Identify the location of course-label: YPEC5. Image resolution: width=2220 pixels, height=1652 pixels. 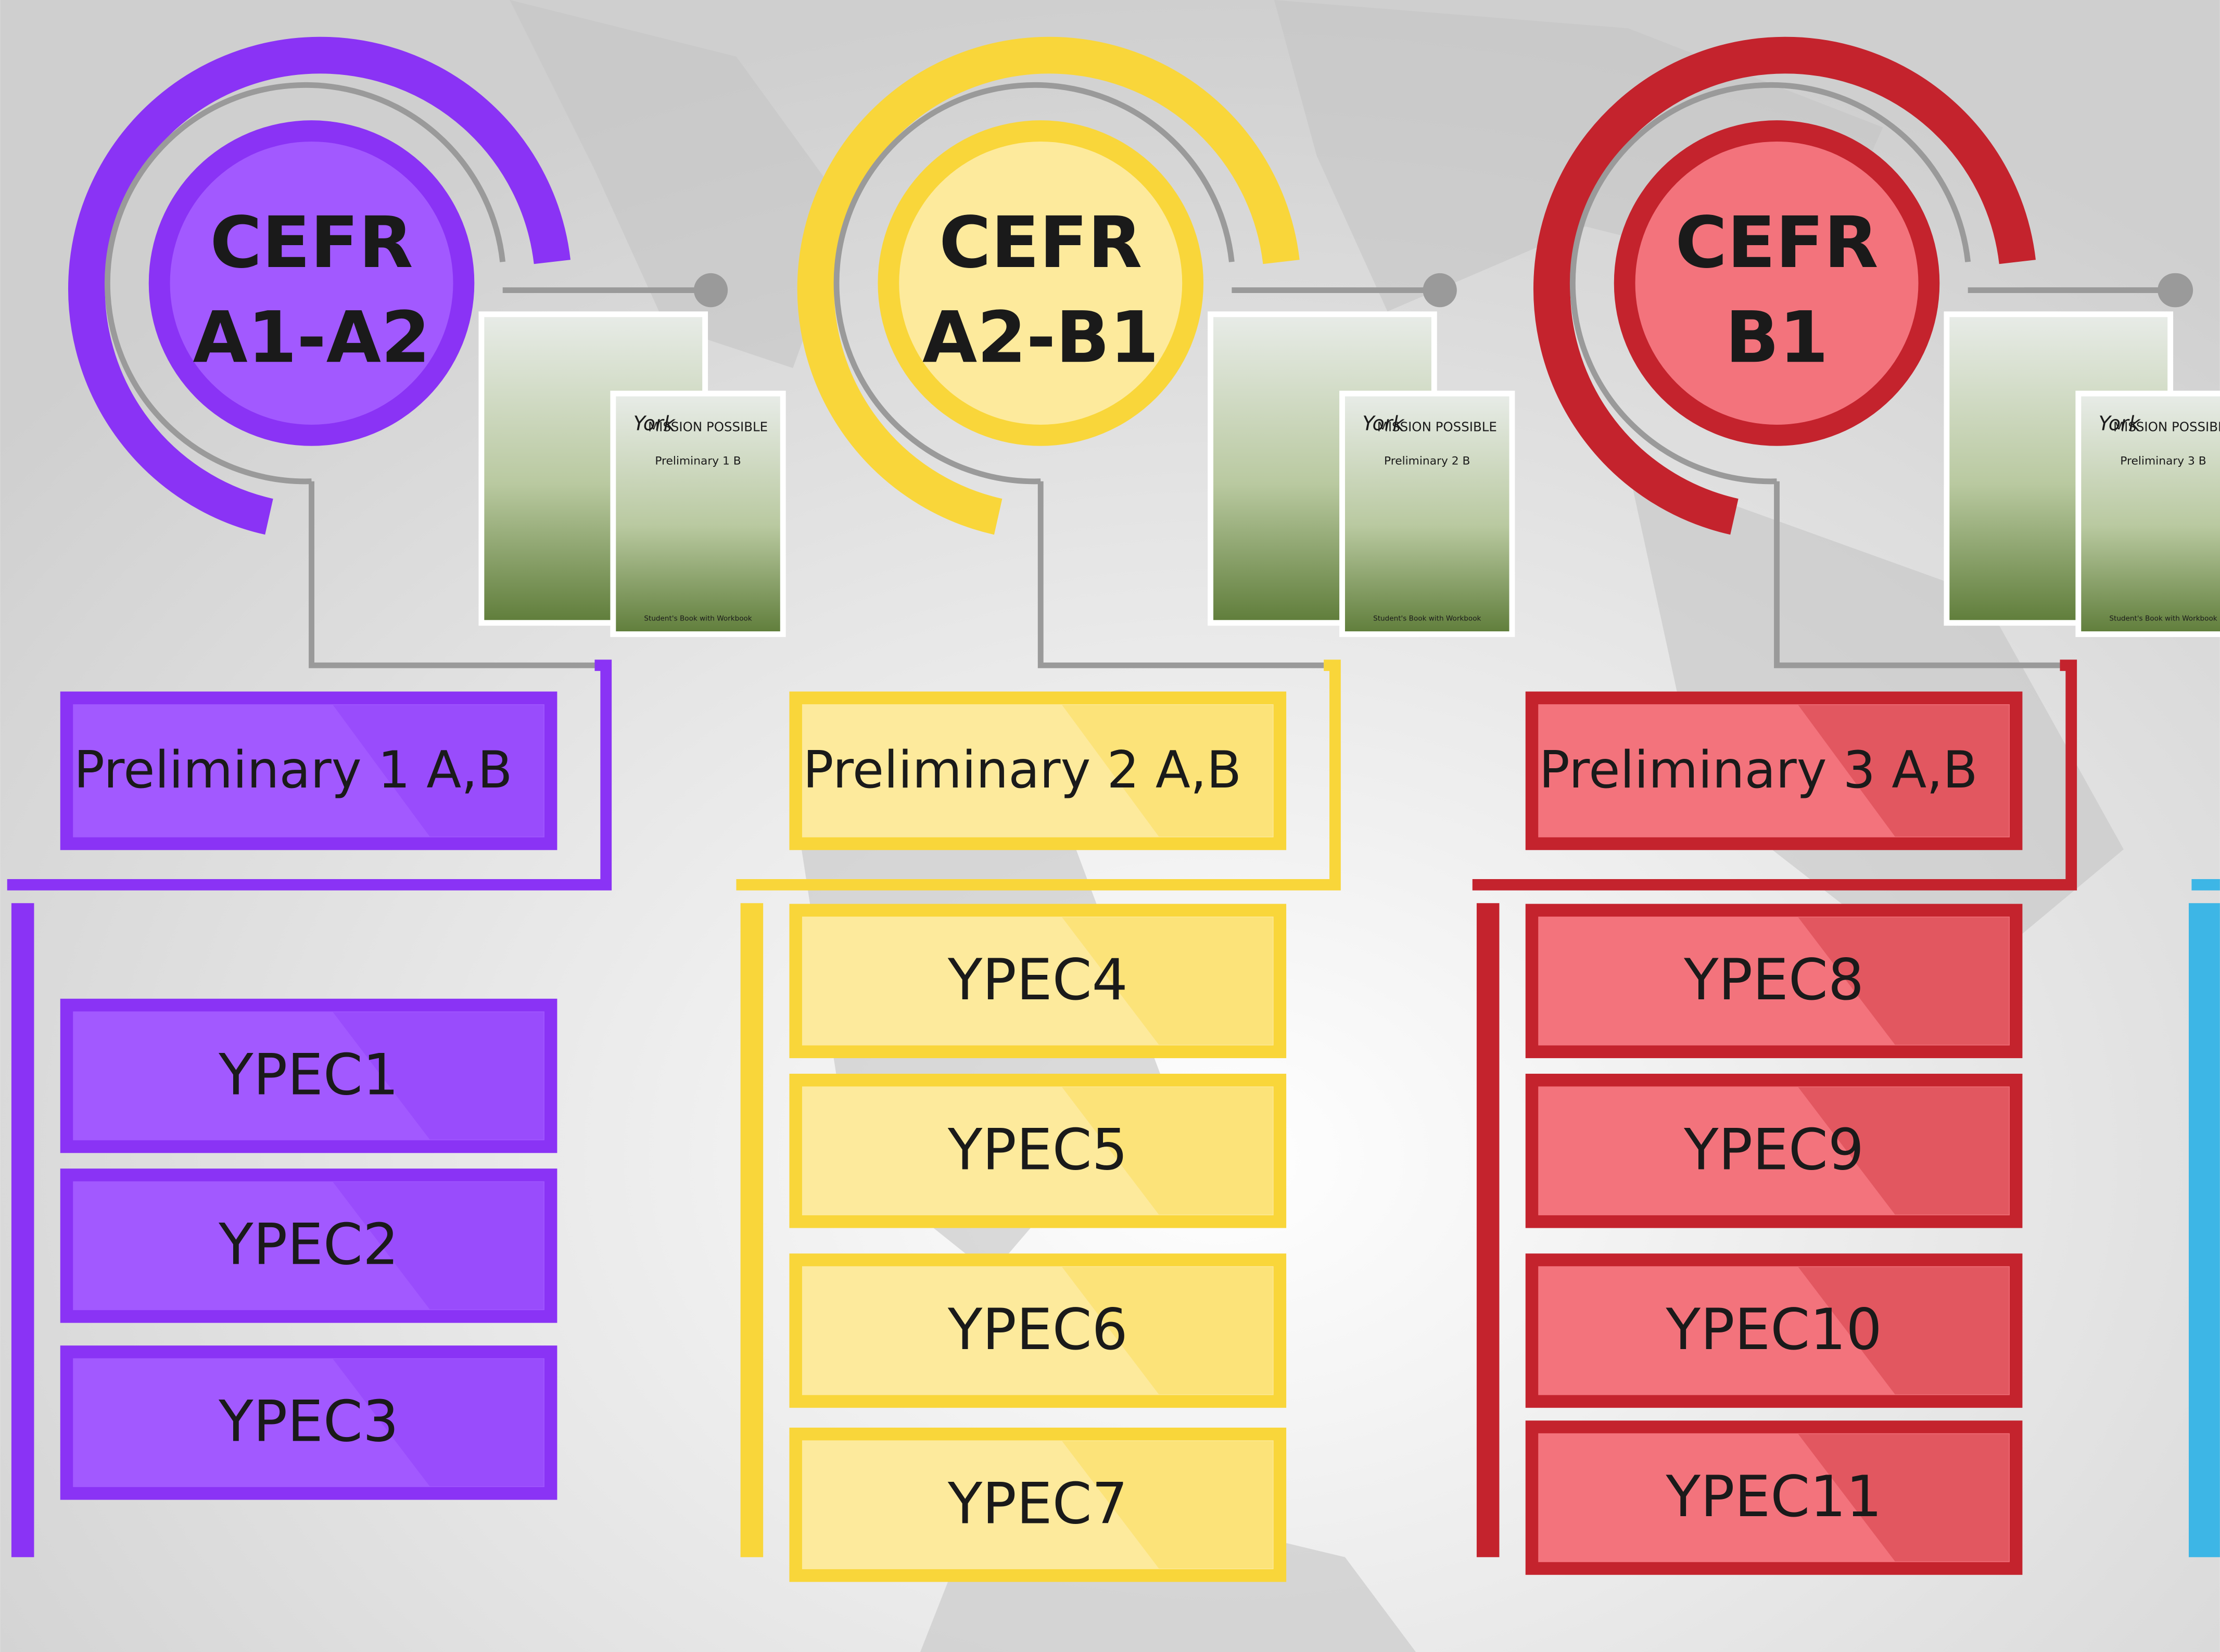
(1037, 1149).